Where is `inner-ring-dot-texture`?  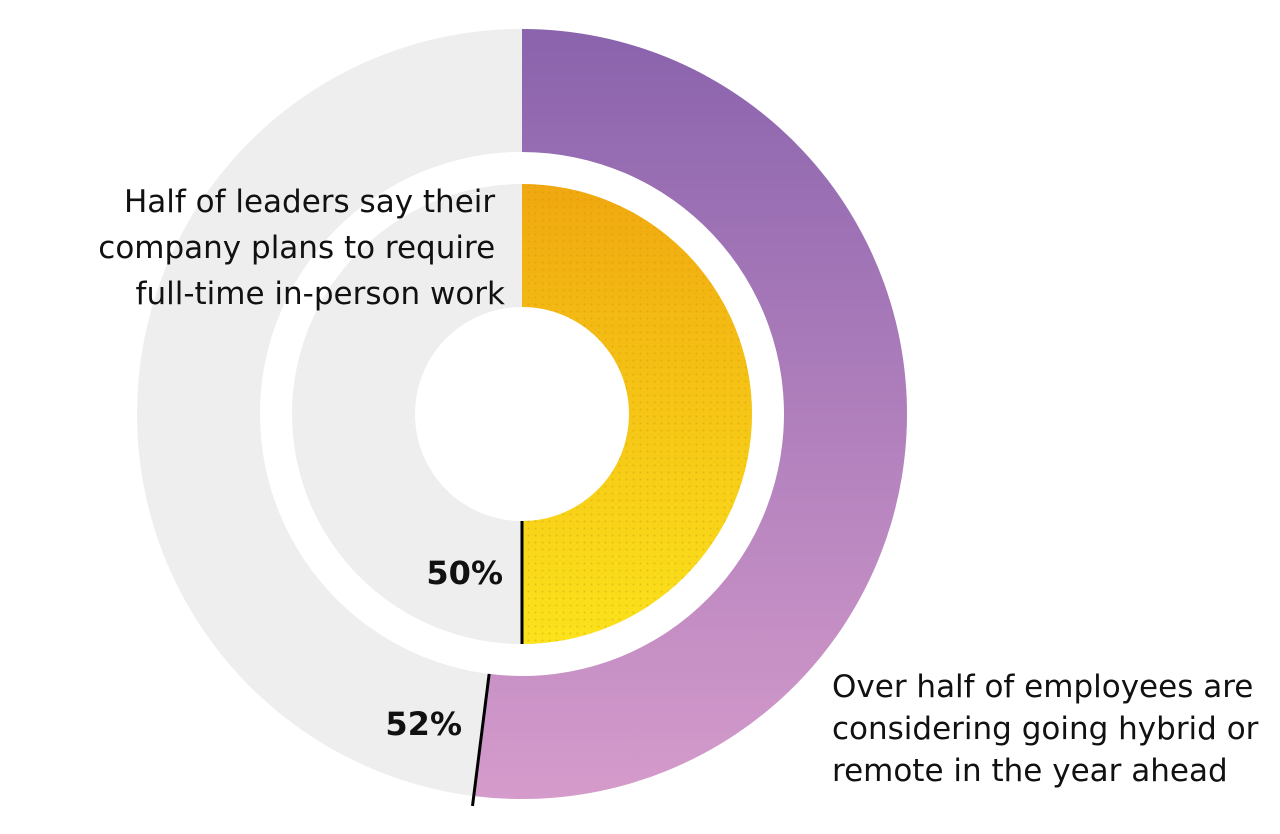 inner-ring-dot-texture is located at coordinates (637, 414).